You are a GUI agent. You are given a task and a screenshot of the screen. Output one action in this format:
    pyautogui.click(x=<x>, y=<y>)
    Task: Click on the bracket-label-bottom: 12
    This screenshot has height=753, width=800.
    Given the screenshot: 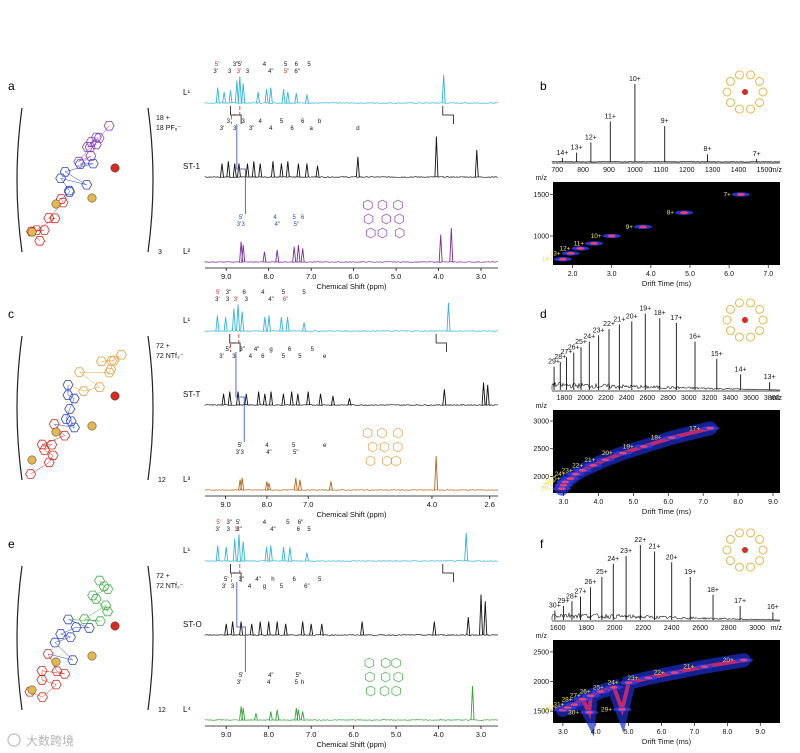 What is the action you would take?
    pyautogui.click(x=162, y=480)
    